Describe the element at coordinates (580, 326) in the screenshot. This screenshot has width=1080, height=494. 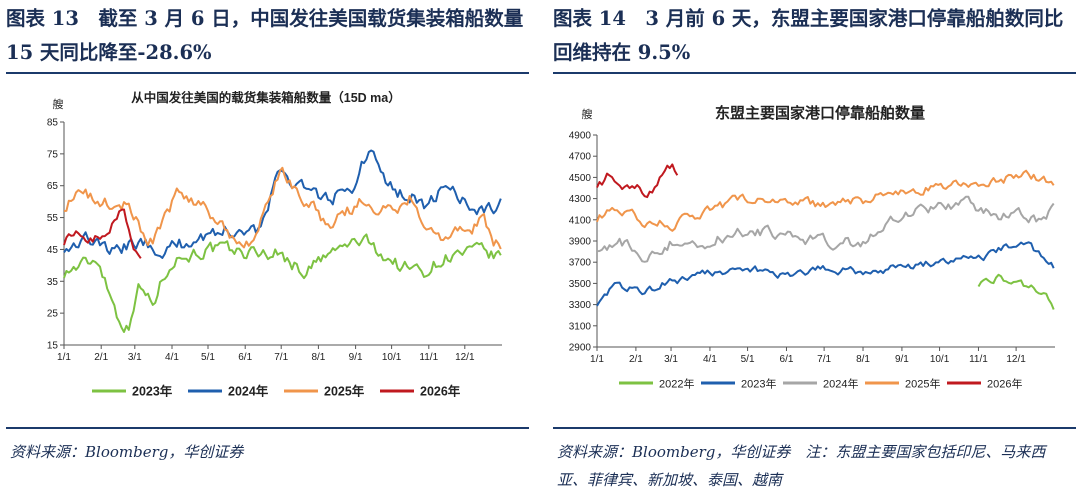
I see `y-tick-label: 3100` at that location.